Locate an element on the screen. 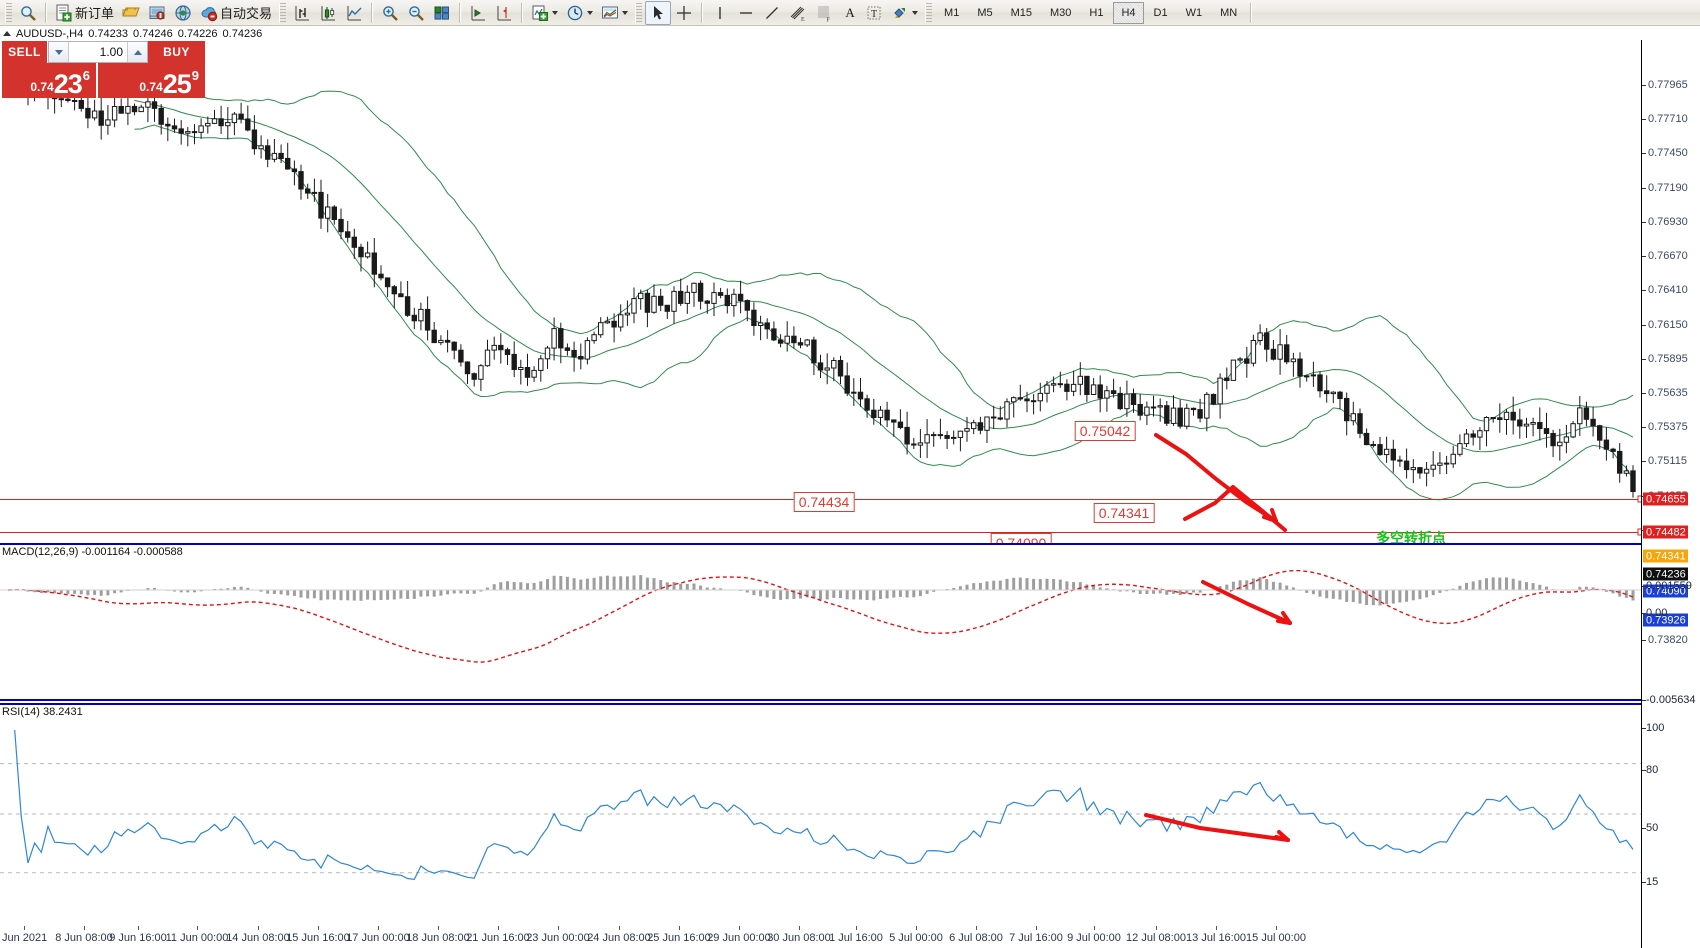 The height and width of the screenshot is (948, 1700). price-level-badge: 0.74341 is located at coordinates (1665, 556).